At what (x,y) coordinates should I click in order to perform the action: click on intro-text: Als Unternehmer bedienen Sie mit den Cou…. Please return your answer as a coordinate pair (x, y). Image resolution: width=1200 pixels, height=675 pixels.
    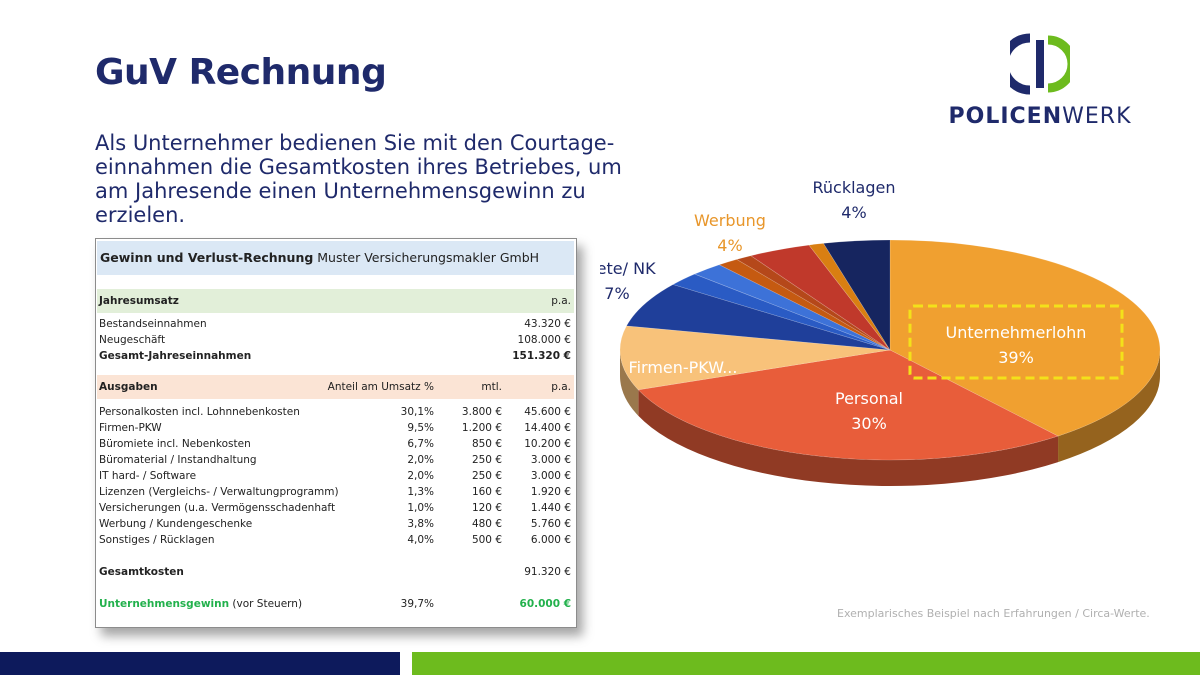
    Looking at the image, I should click on (358, 179).